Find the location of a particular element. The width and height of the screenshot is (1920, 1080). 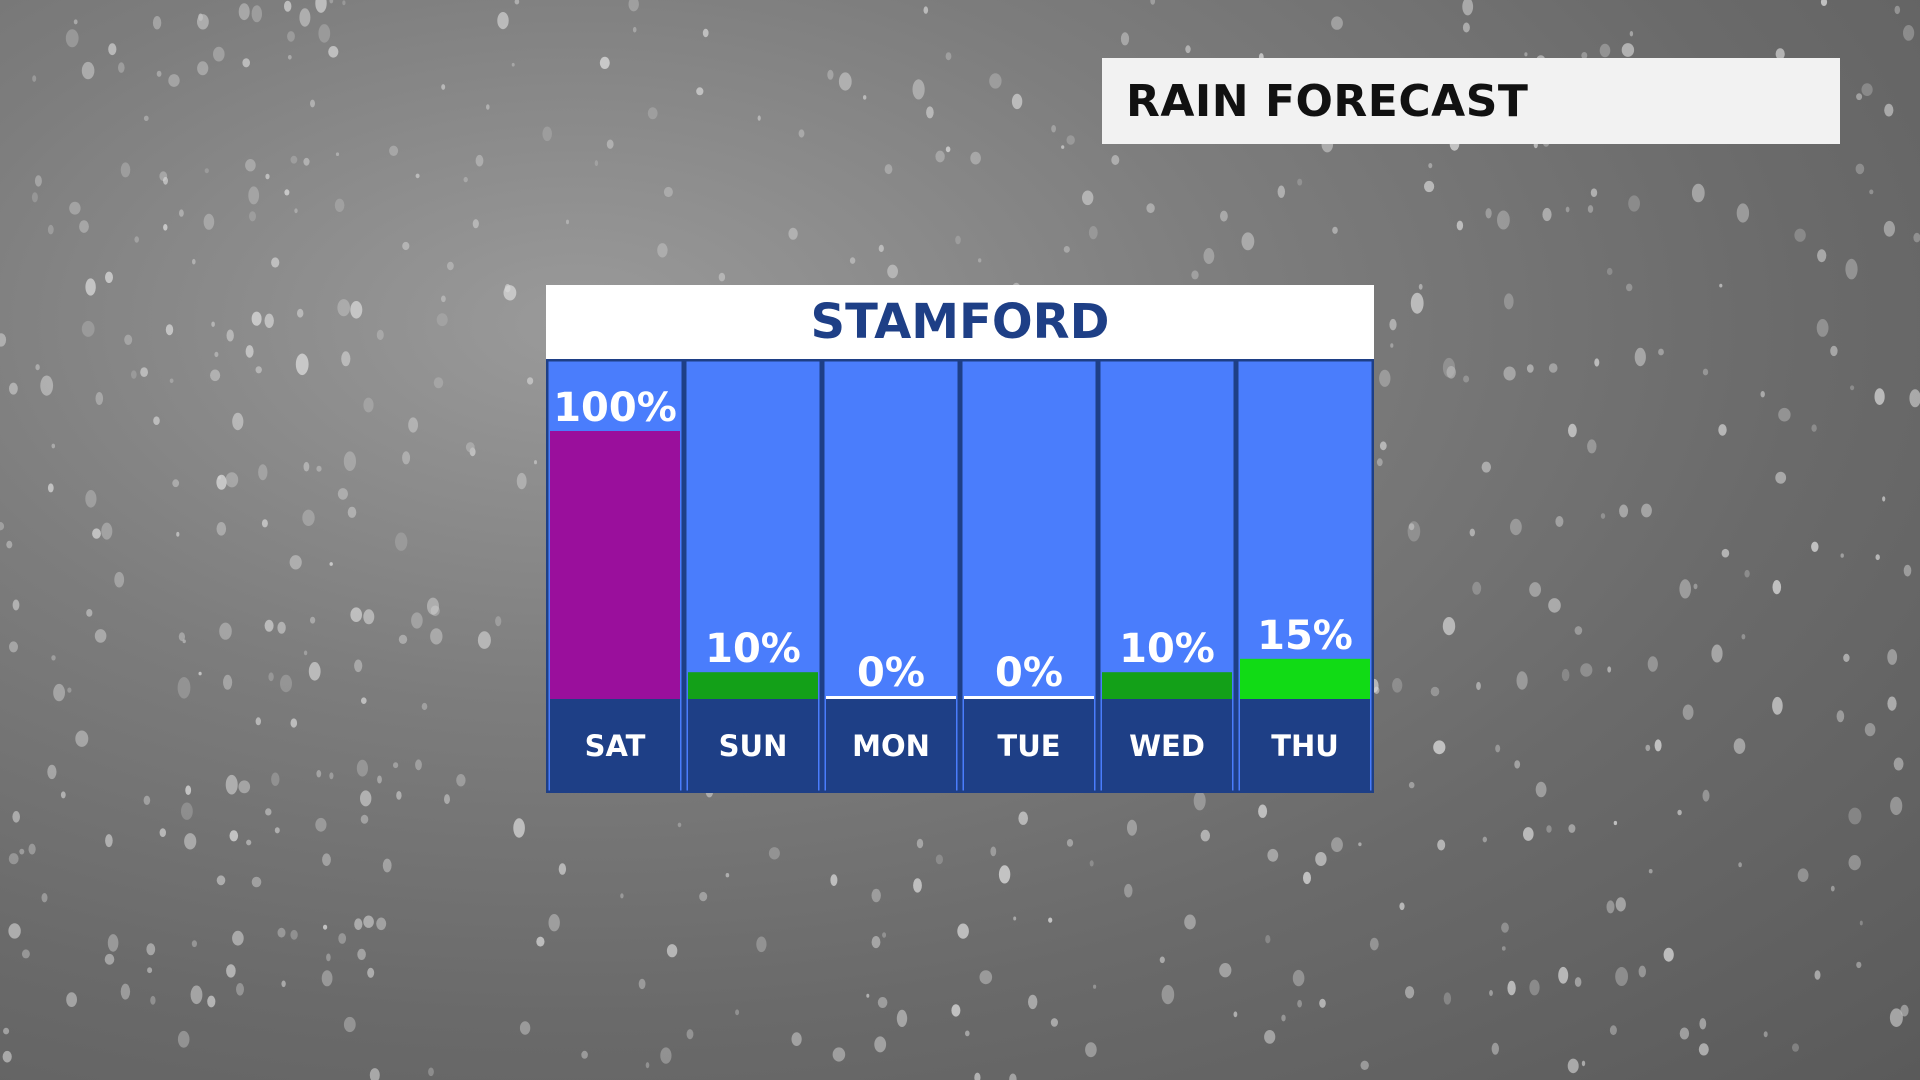

day-label-background is located at coordinates (615, 745).